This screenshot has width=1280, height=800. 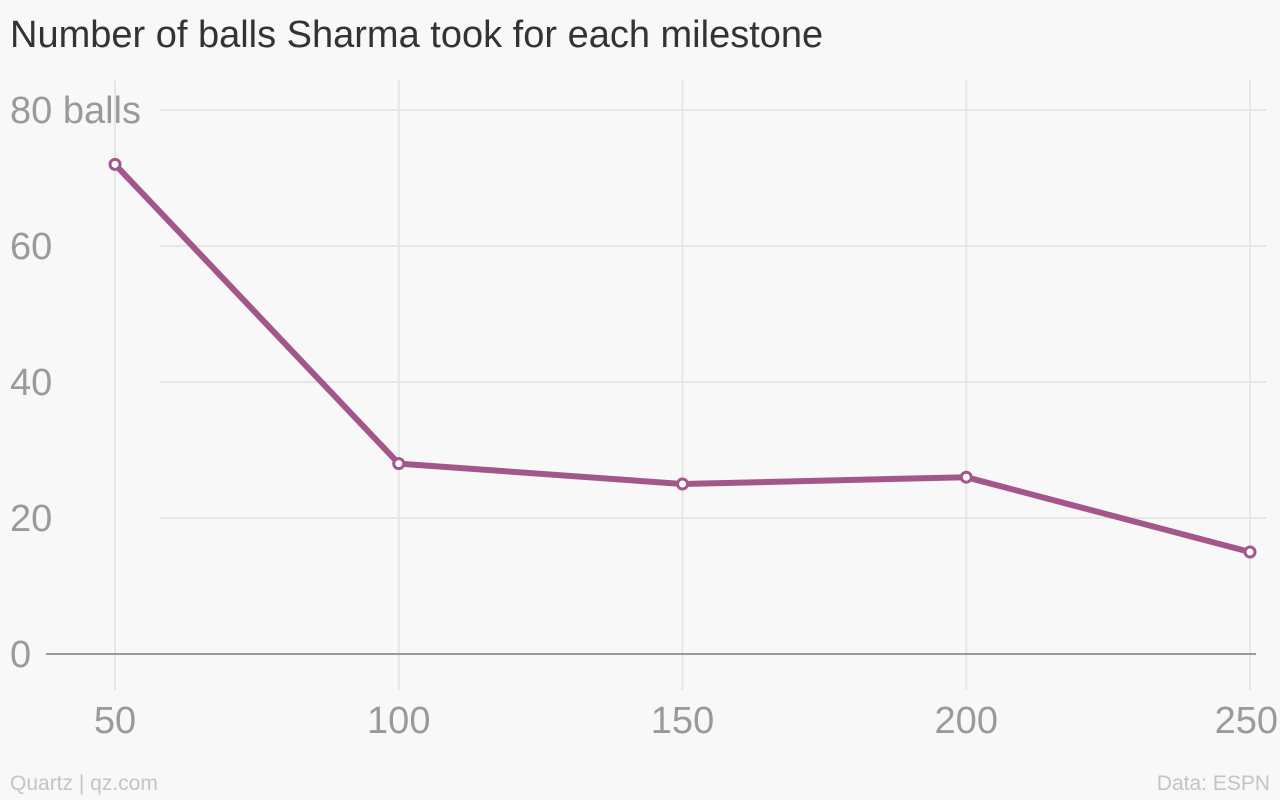 I want to click on footer-source: Quartz | qz.com, so click(x=84, y=783).